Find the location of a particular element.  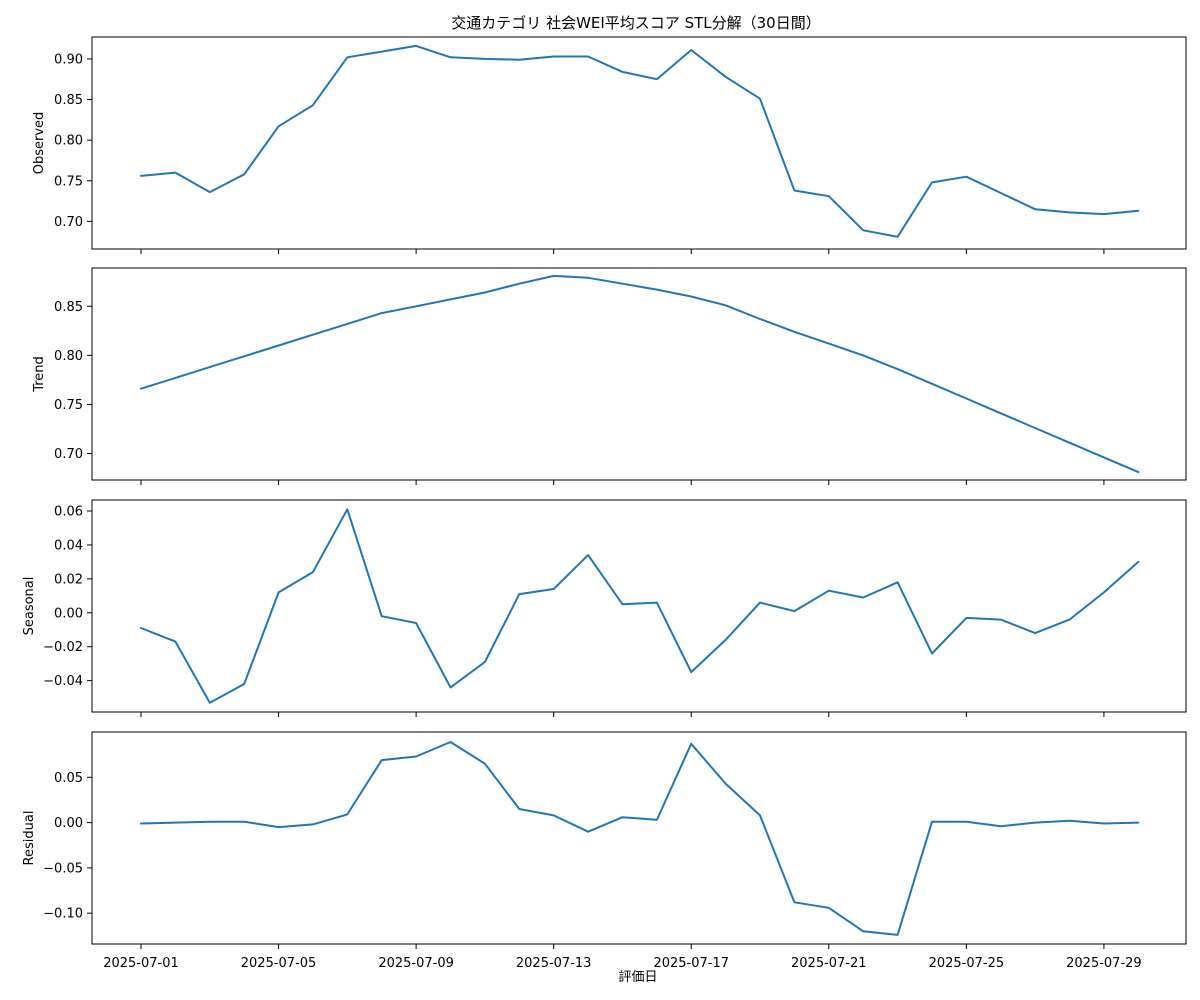

x-tick-label: 2025-07-01 is located at coordinates (141, 963).